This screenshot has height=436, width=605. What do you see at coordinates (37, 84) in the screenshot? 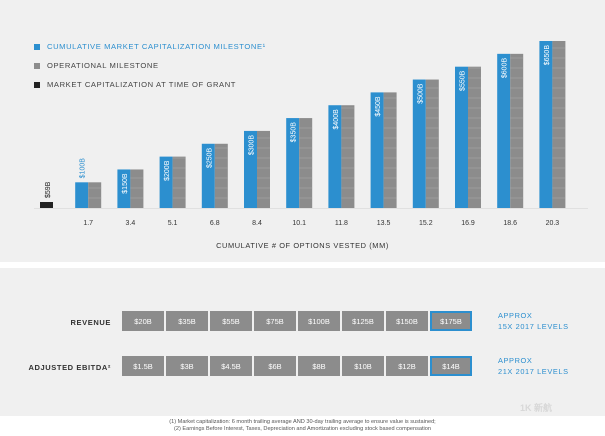
I see `legend-swatch-black` at bounding box center [37, 84].